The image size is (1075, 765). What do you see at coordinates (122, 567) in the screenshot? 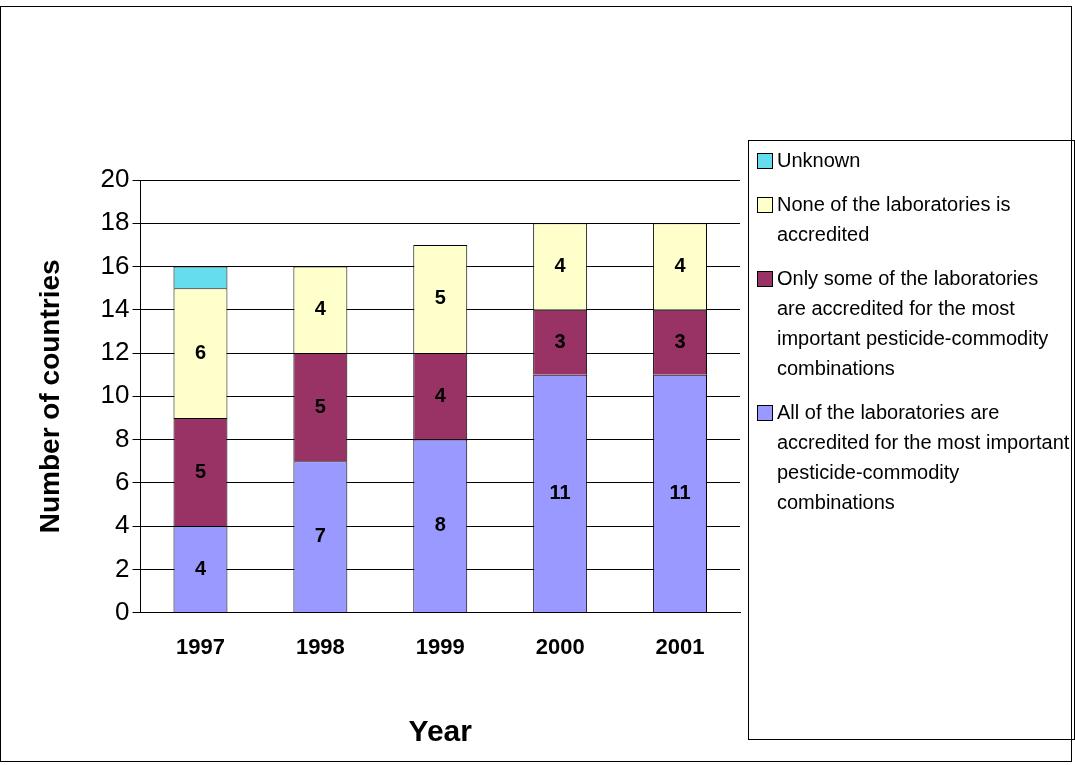
I see `y-tick-label: 2` at bounding box center [122, 567].